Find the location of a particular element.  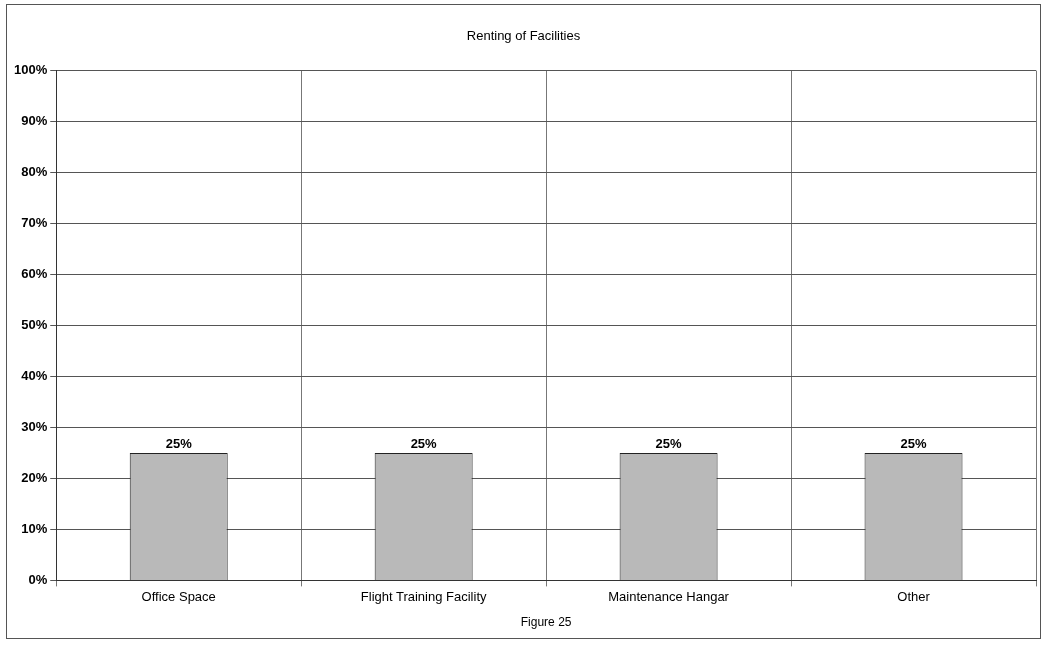

x-tick-label: Office Space is located at coordinates (178, 596).